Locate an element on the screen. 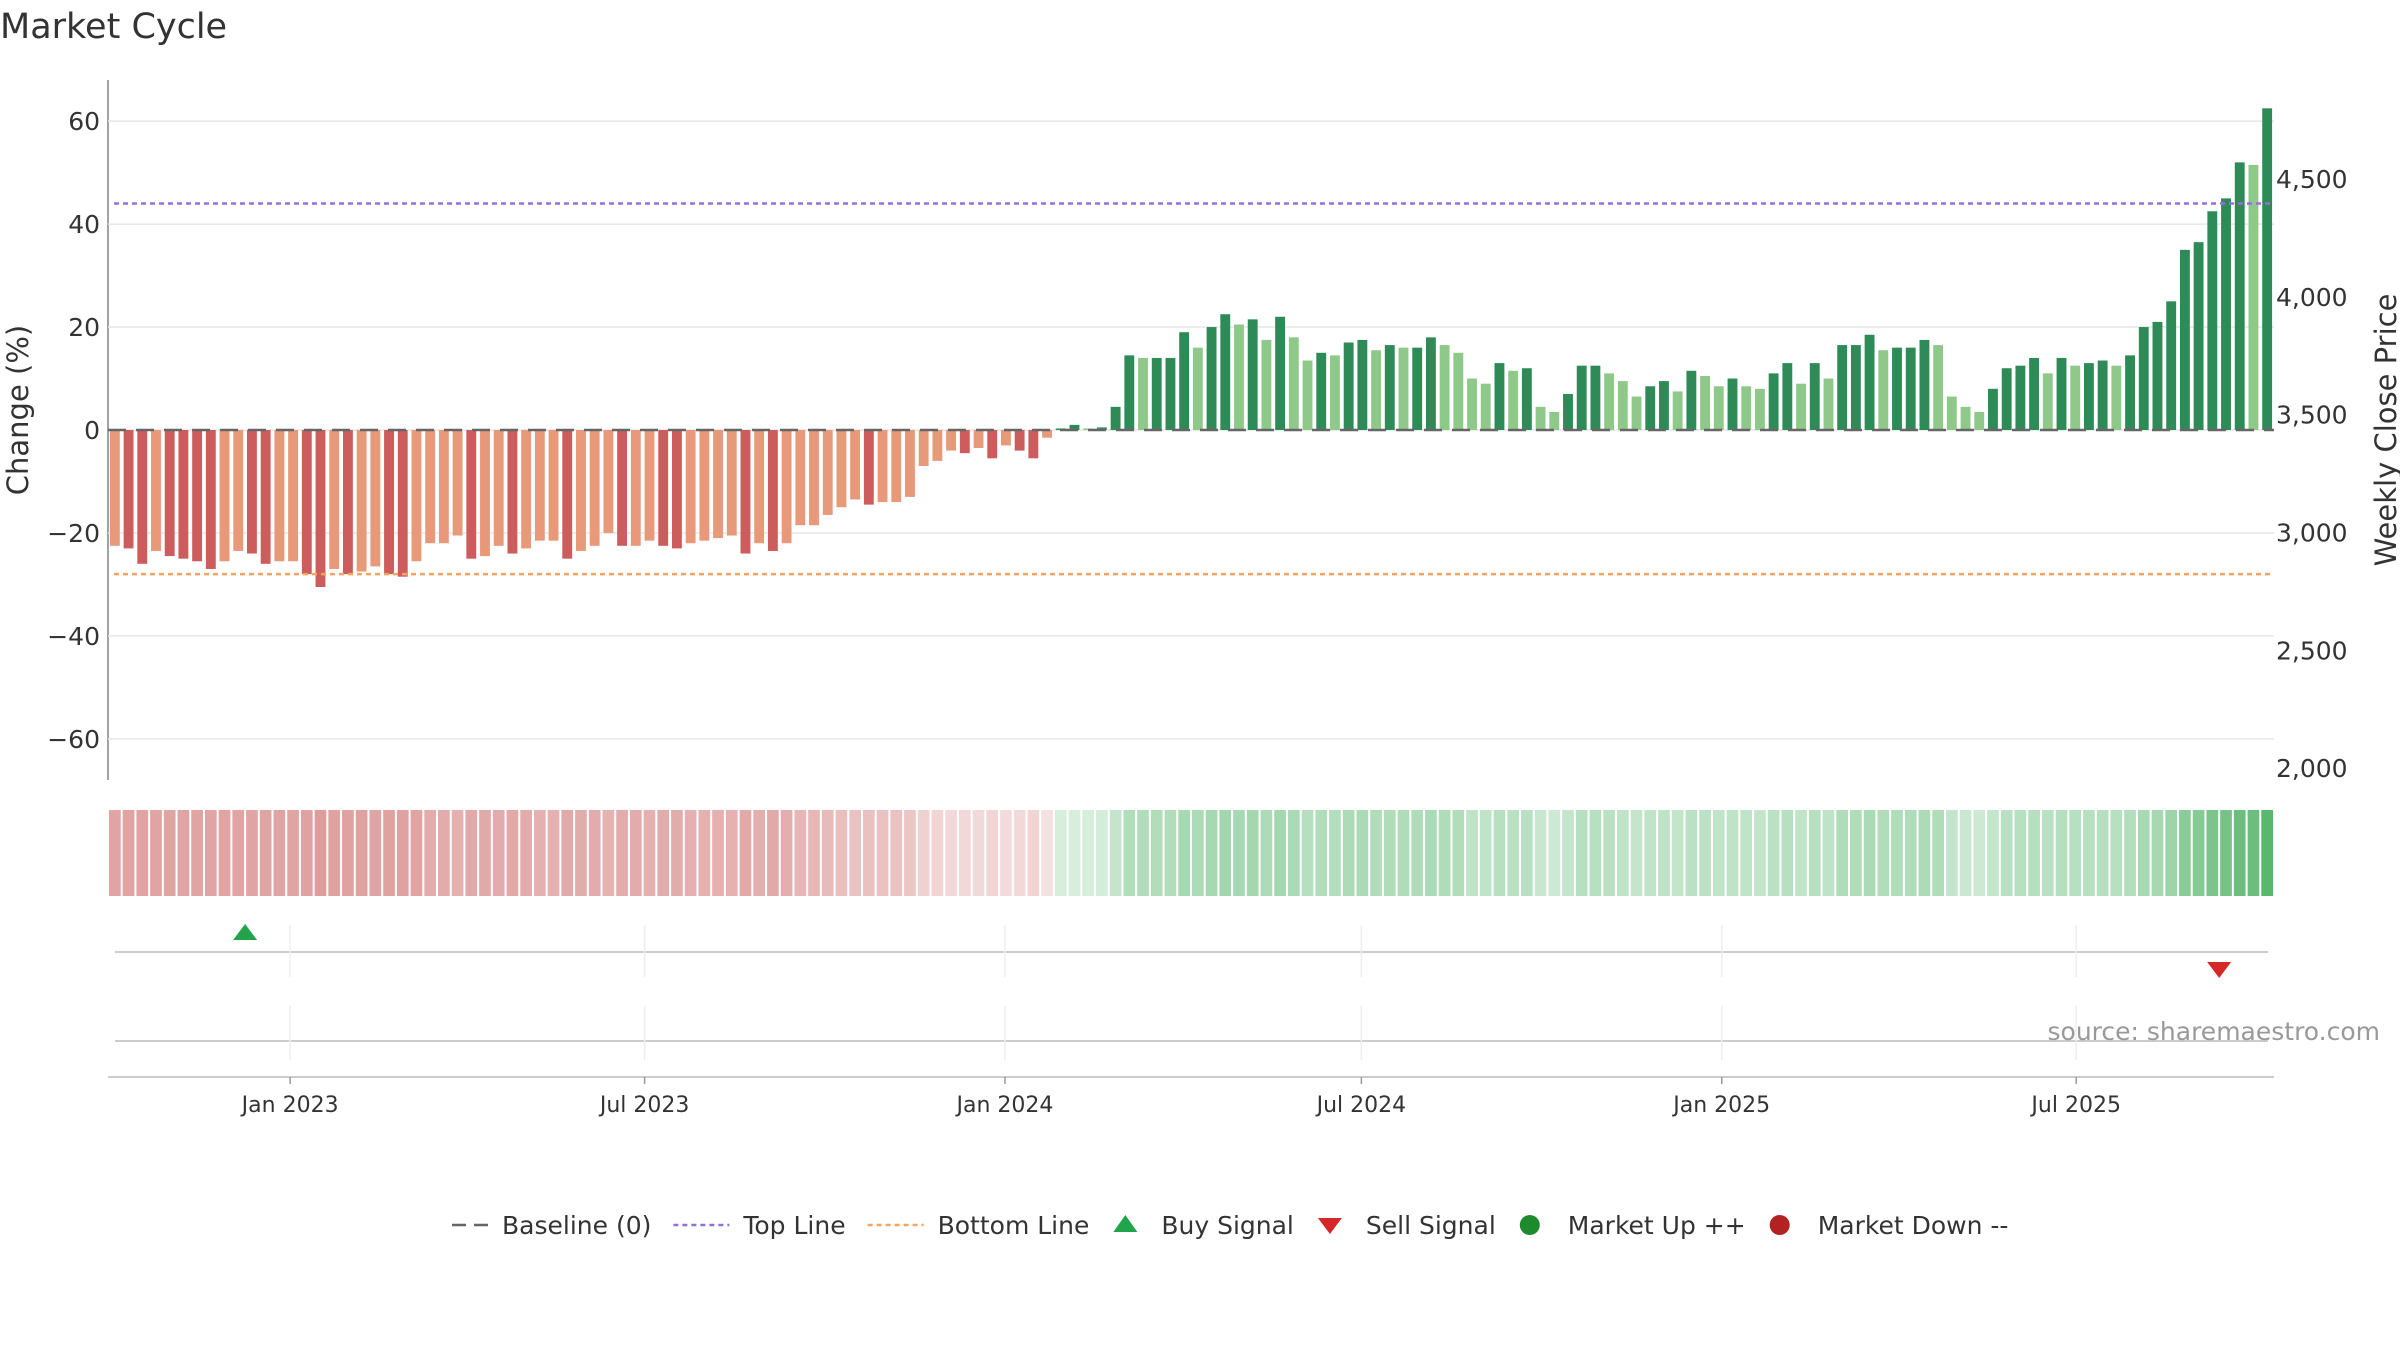 The image size is (2400, 1350). legend-sell-signal: Sell Signal is located at coordinates (1406, 1225).